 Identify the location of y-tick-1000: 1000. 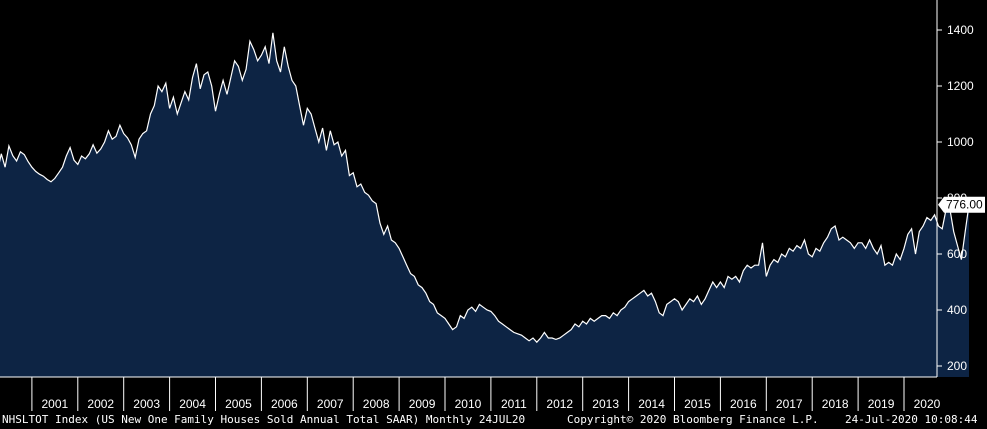
(955, 142).